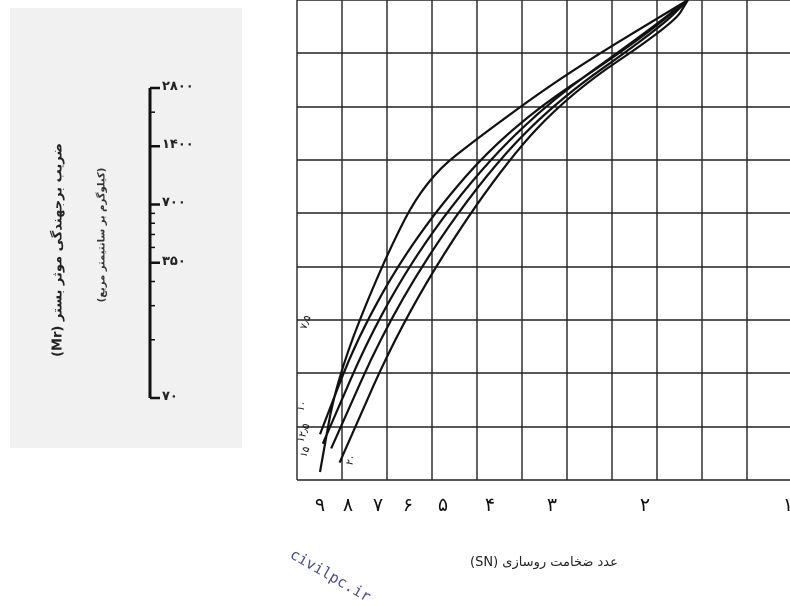  What do you see at coordinates (178, 86) in the screenshot?
I see `scale-tick-label: ۲۸۰۰` at bounding box center [178, 86].